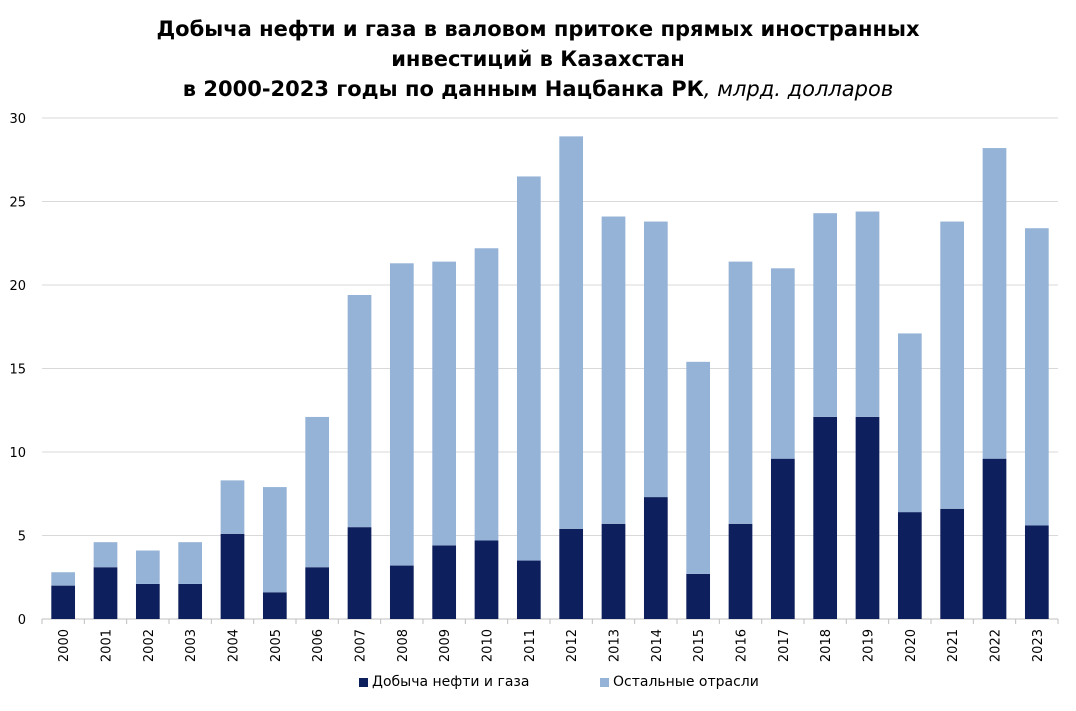 The image size is (1076, 711). Describe the element at coordinates (742, 645) in the screenshot. I see `x-tick-label: 2016` at that location.